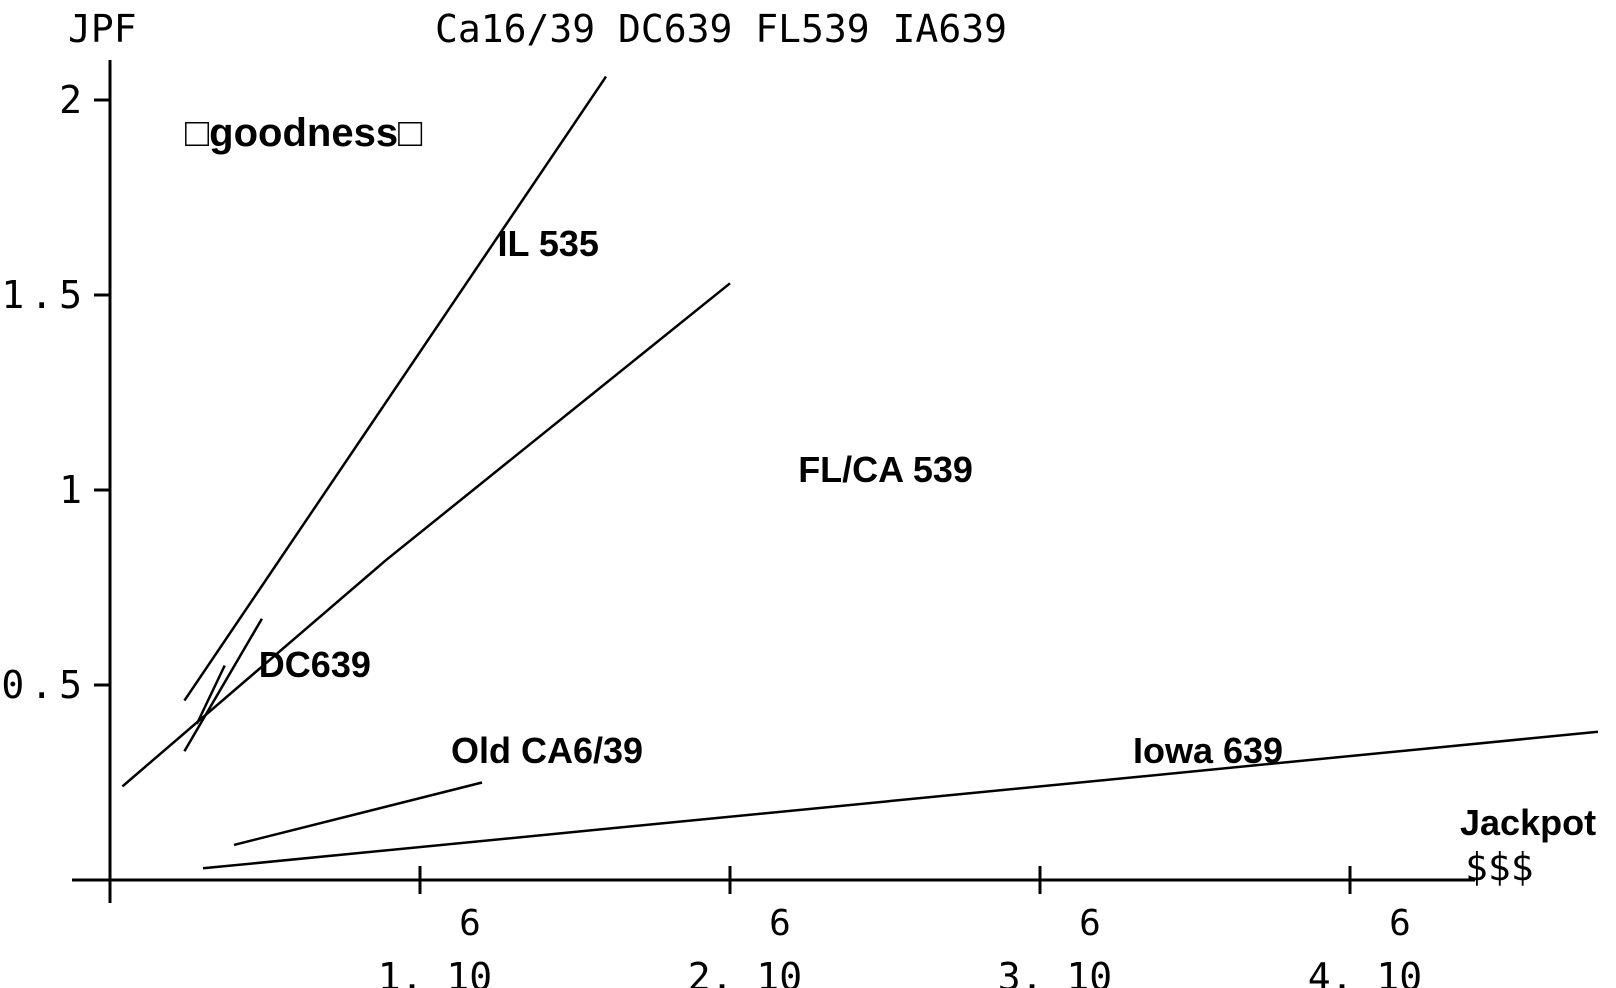 The image size is (1616, 988). Describe the element at coordinates (745, 971) in the screenshot. I see `x-tick-label-1: 2. 10` at that location.